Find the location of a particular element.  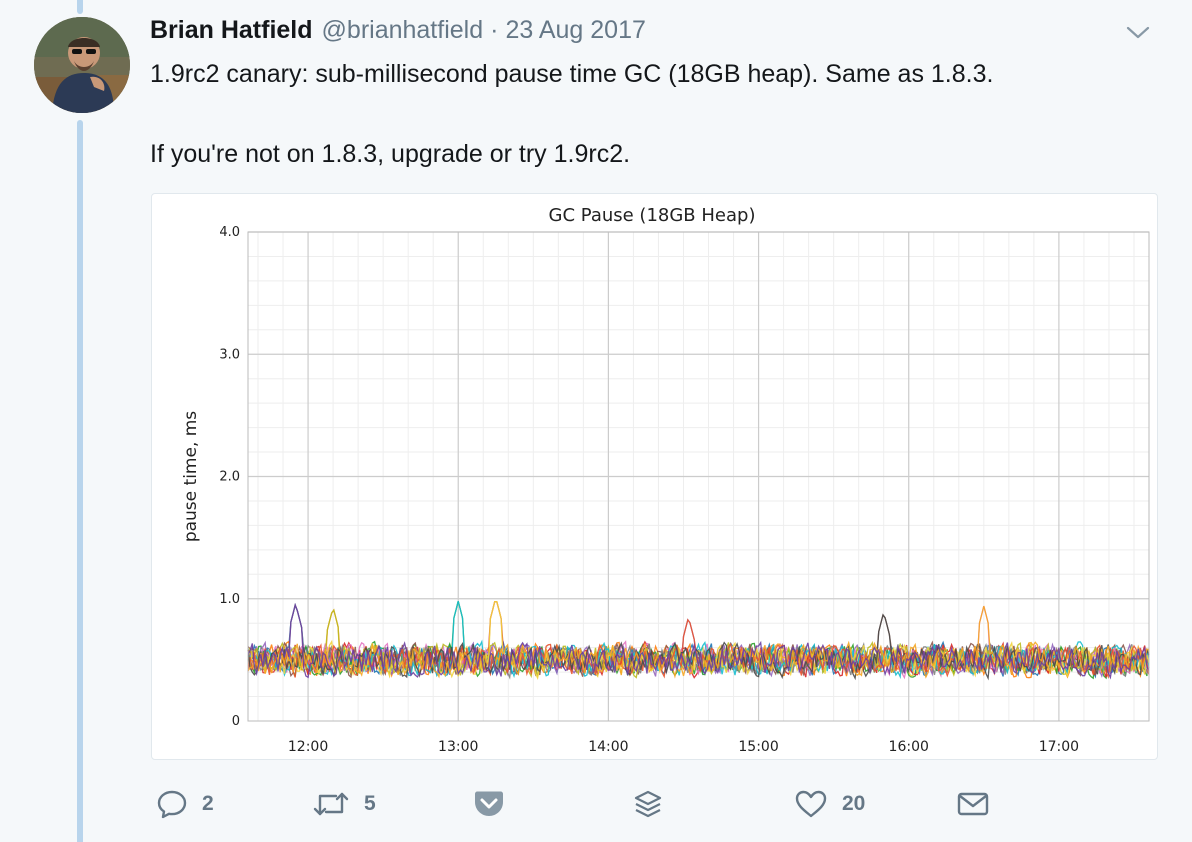

chart-y-tick-label: 0 is located at coordinates (236, 721).